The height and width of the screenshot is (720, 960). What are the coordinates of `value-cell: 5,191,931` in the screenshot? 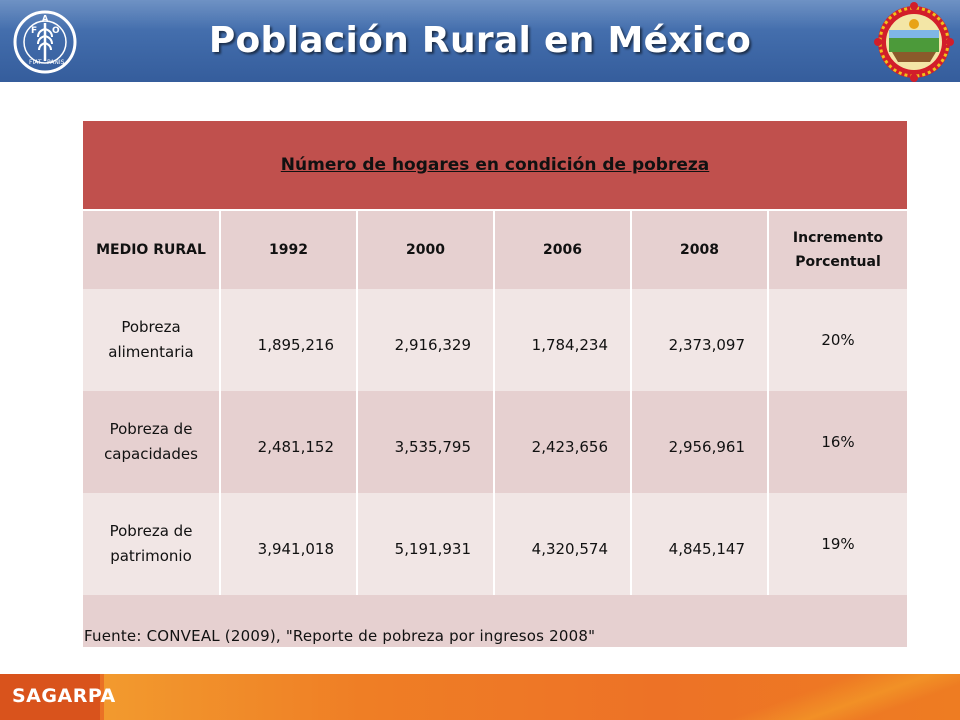 It's located at (426, 544).